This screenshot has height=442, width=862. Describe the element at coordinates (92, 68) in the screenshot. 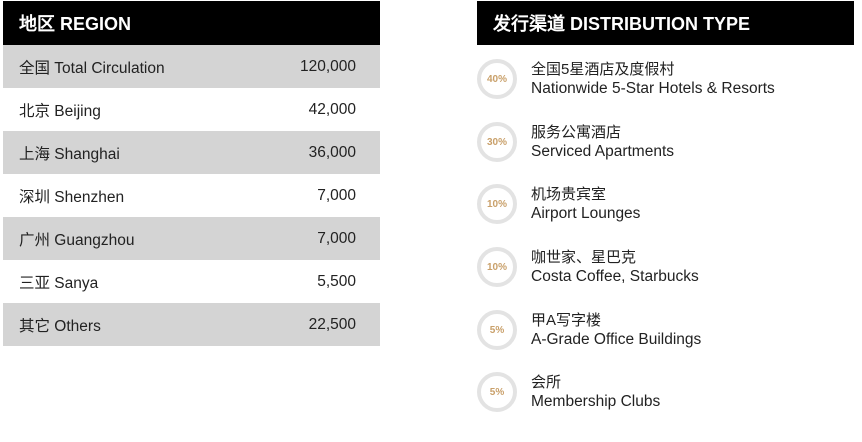

I see `region-label: 全国 Total Circulation` at that location.